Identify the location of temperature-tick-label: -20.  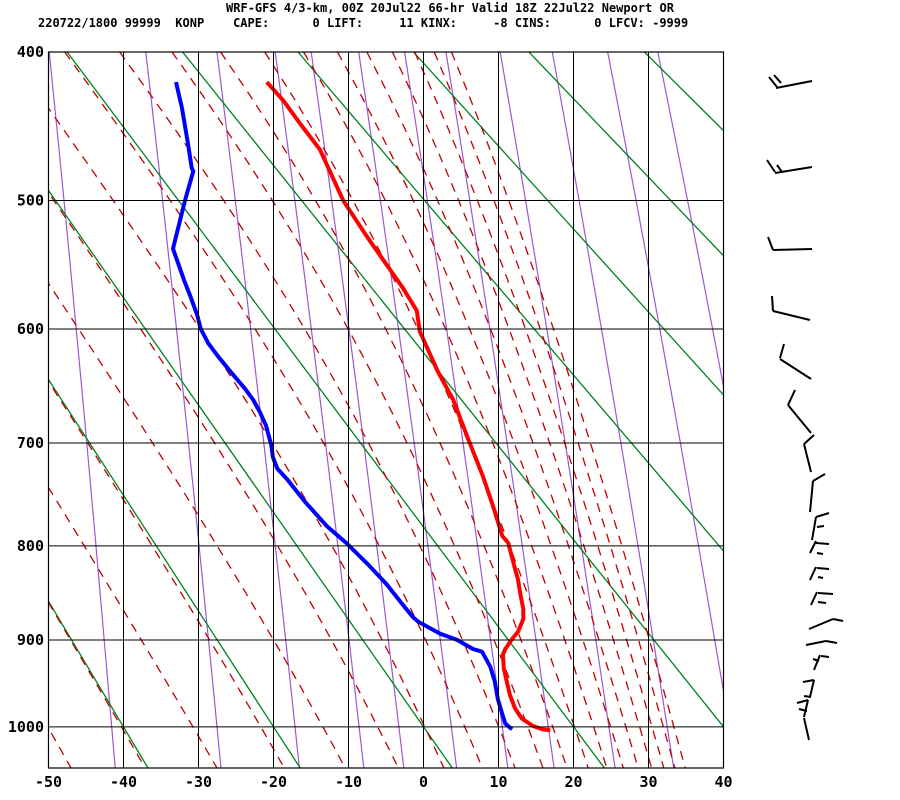
(273, 782).